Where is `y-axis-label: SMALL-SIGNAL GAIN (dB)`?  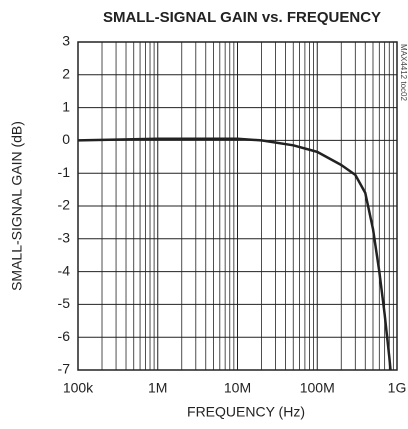
y-axis-label: SMALL-SIGNAL GAIN (dB) is located at coordinates (17, 206).